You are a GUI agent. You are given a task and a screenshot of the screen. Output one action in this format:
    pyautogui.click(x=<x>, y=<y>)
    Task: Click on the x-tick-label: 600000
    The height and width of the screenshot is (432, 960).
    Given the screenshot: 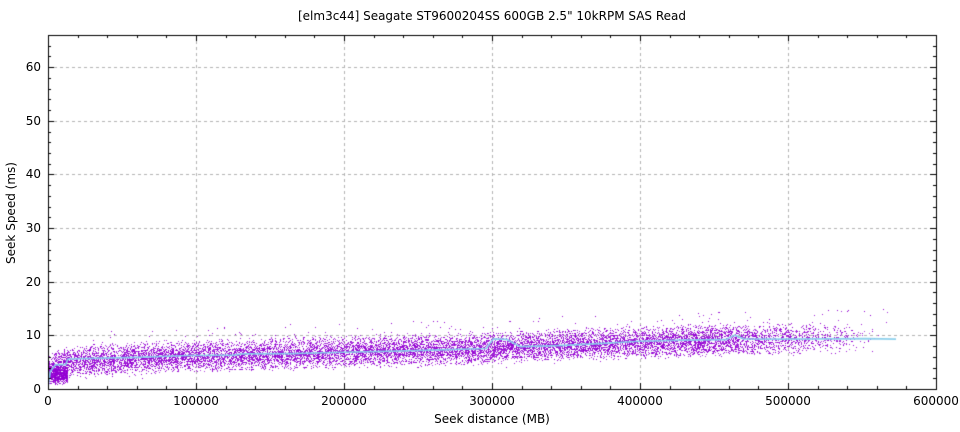 What is the action you would take?
    pyautogui.click(x=936, y=401)
    